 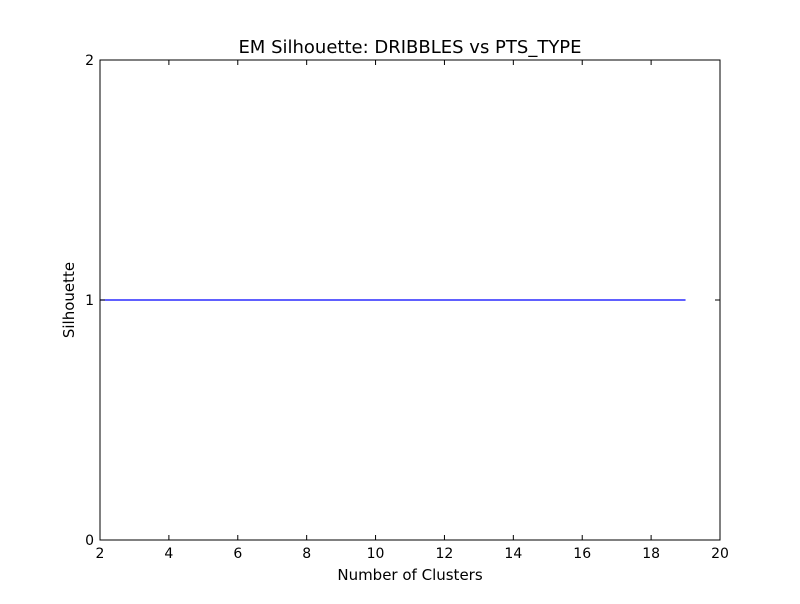 What do you see at coordinates (376, 554) in the screenshot?
I see `x-tick-label: 10` at bounding box center [376, 554].